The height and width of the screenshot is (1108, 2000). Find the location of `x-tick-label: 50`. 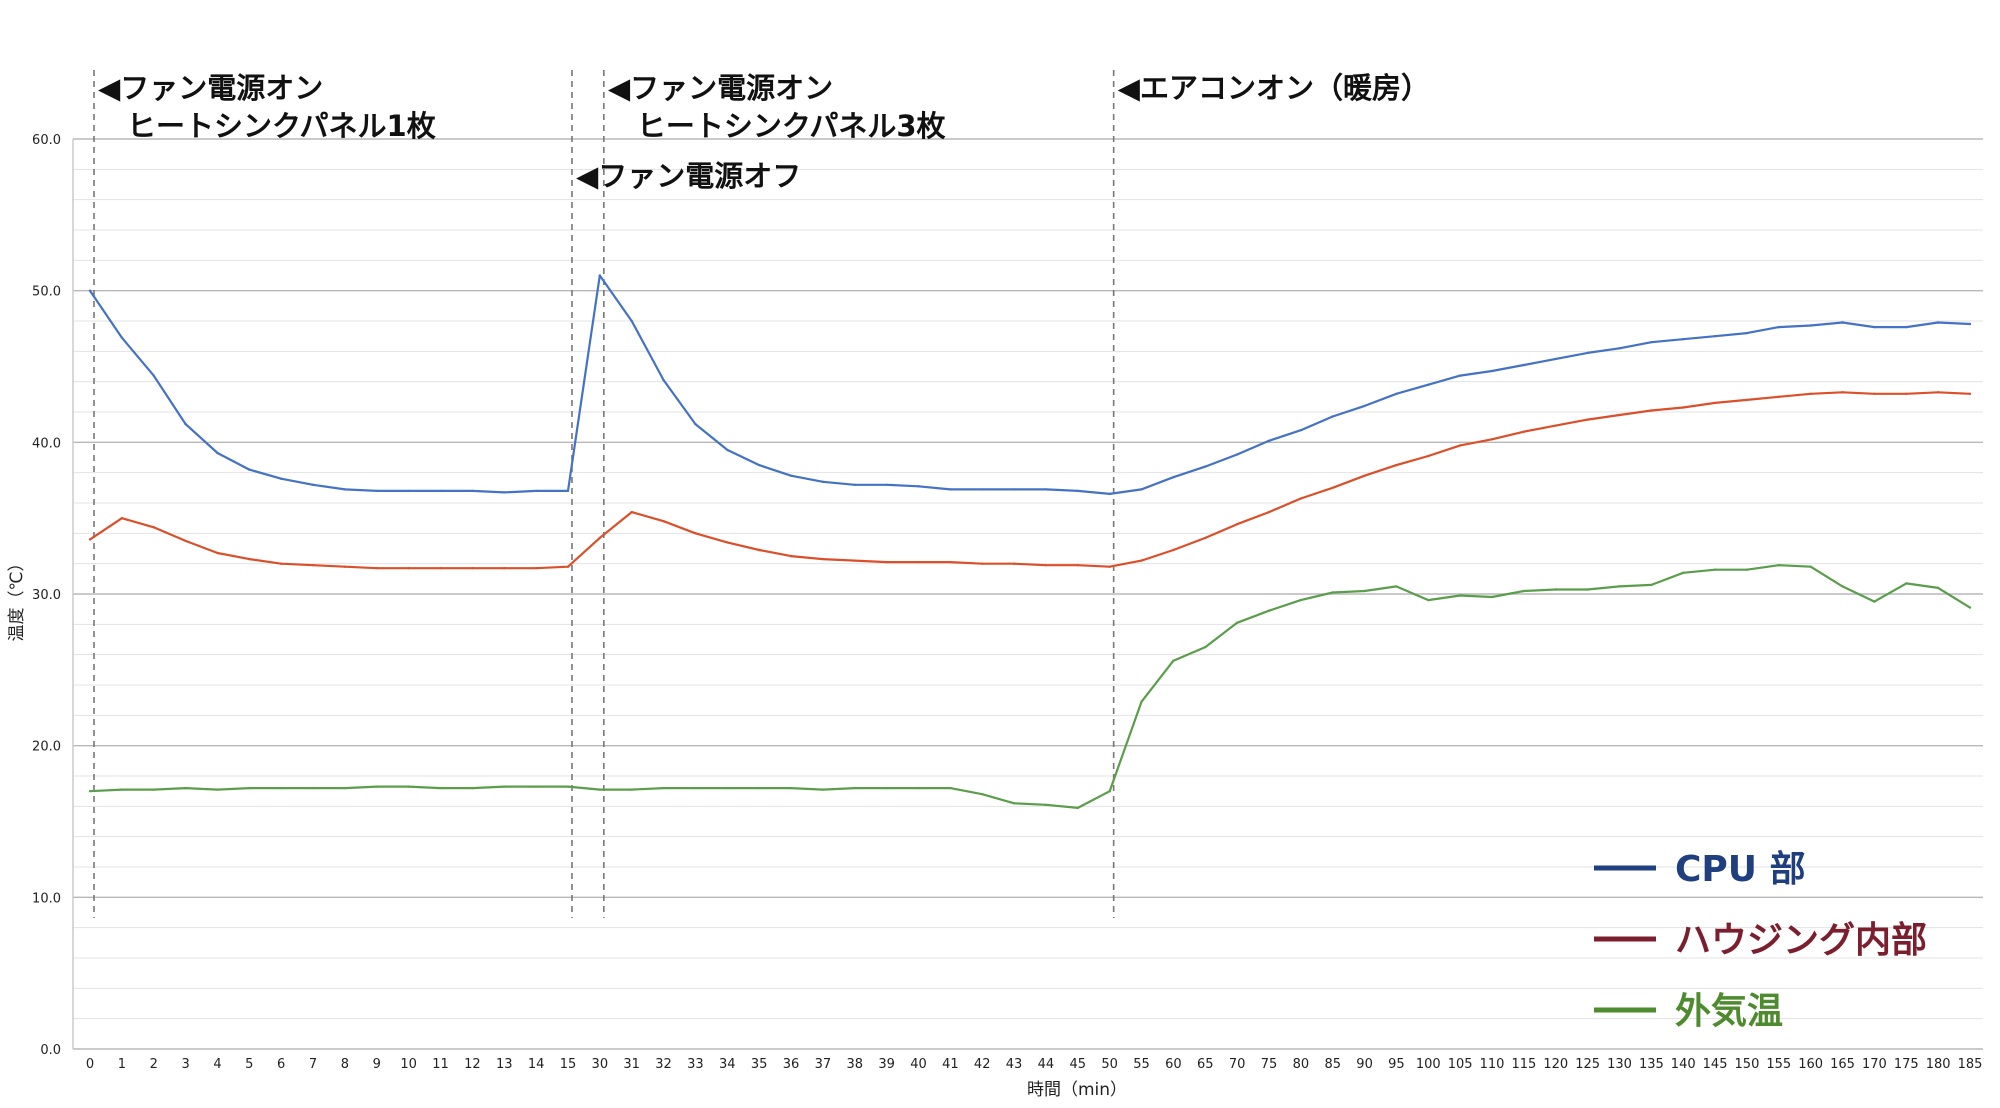

x-tick-label: 50 is located at coordinates (1109, 1064).